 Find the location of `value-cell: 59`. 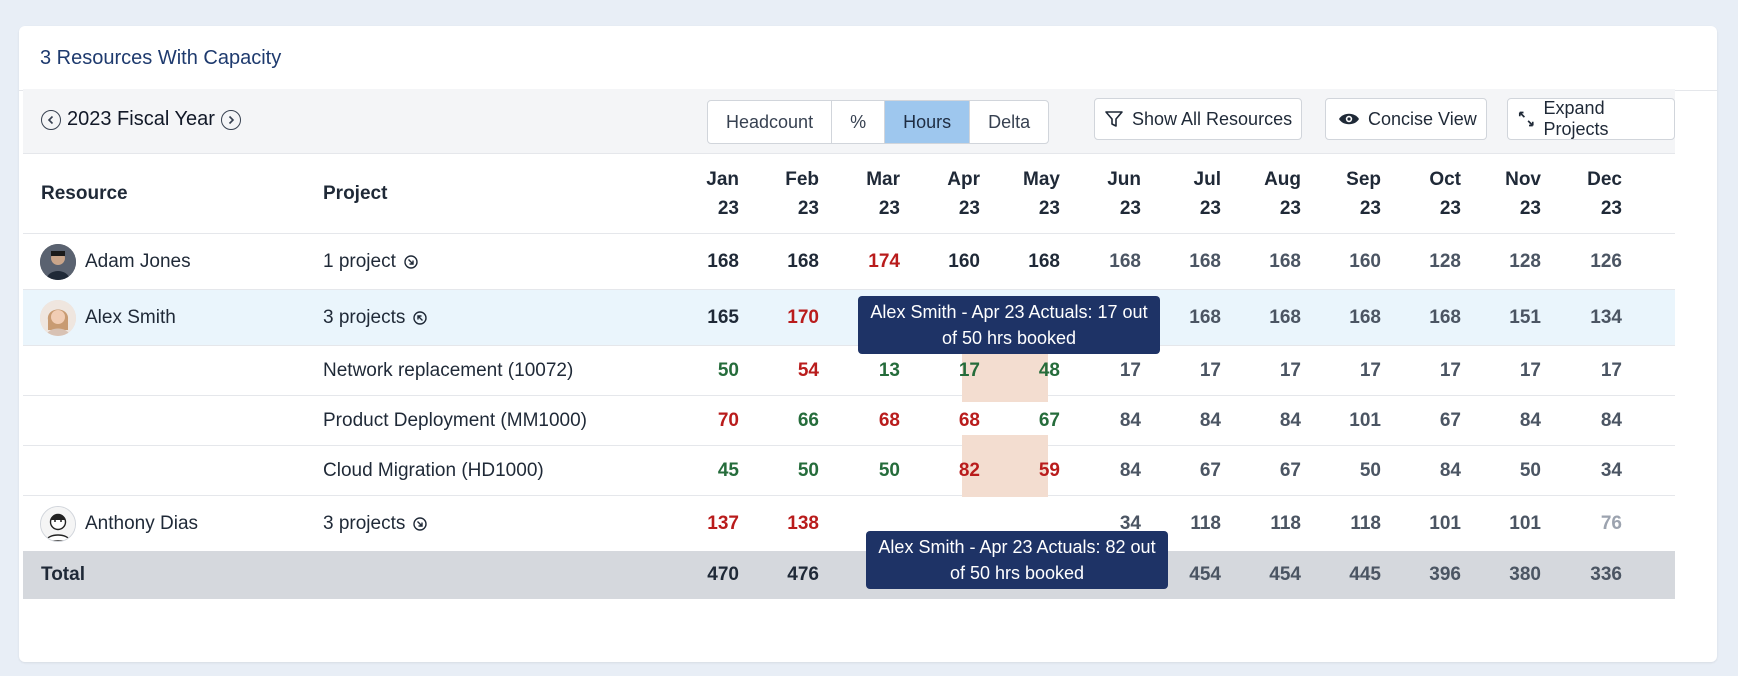

value-cell: 59 is located at coordinates (1049, 470).